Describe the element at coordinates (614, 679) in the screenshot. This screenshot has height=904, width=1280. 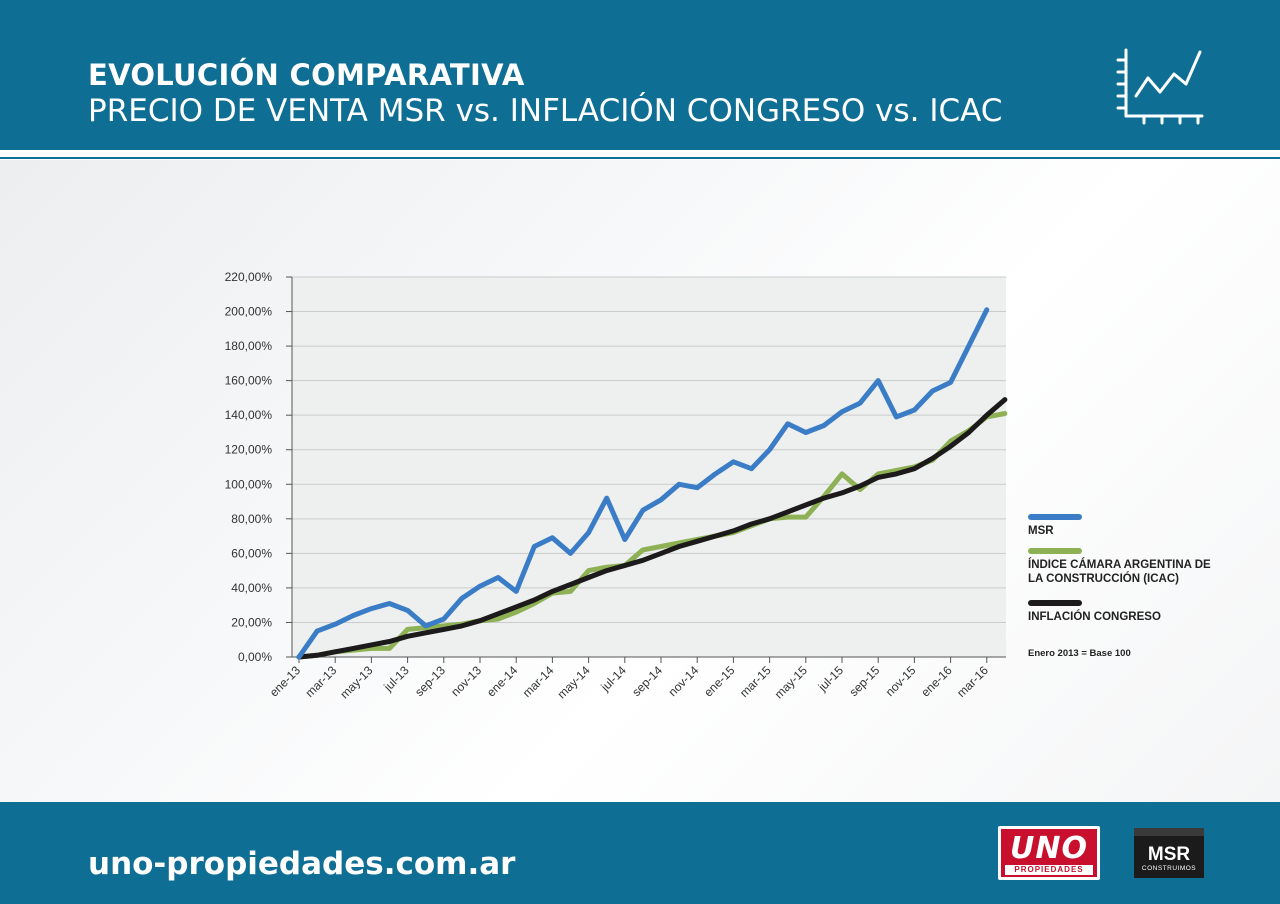
I see `x-tick-label: jul-14` at that location.